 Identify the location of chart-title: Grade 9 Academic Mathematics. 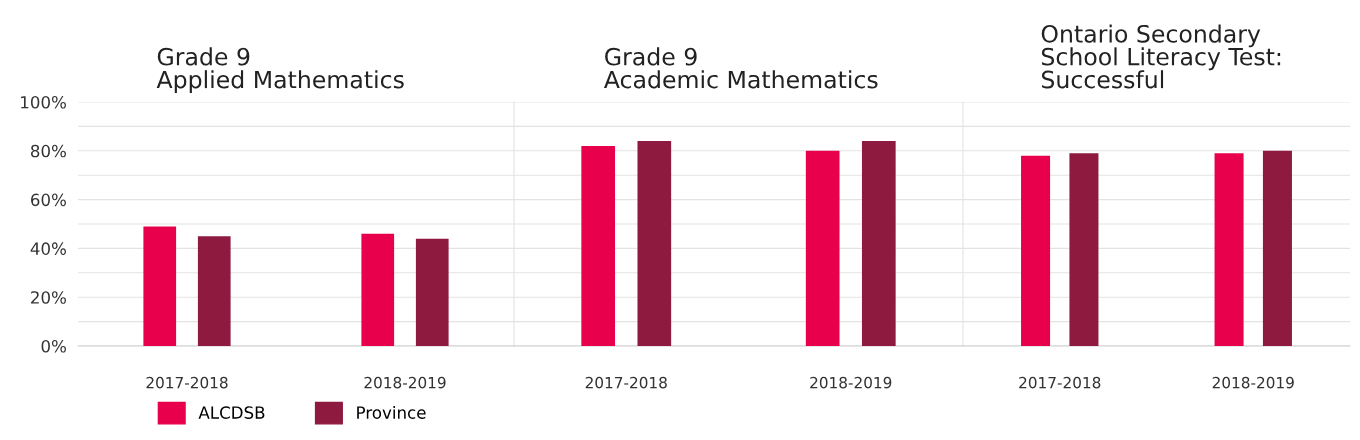
(740, 68).